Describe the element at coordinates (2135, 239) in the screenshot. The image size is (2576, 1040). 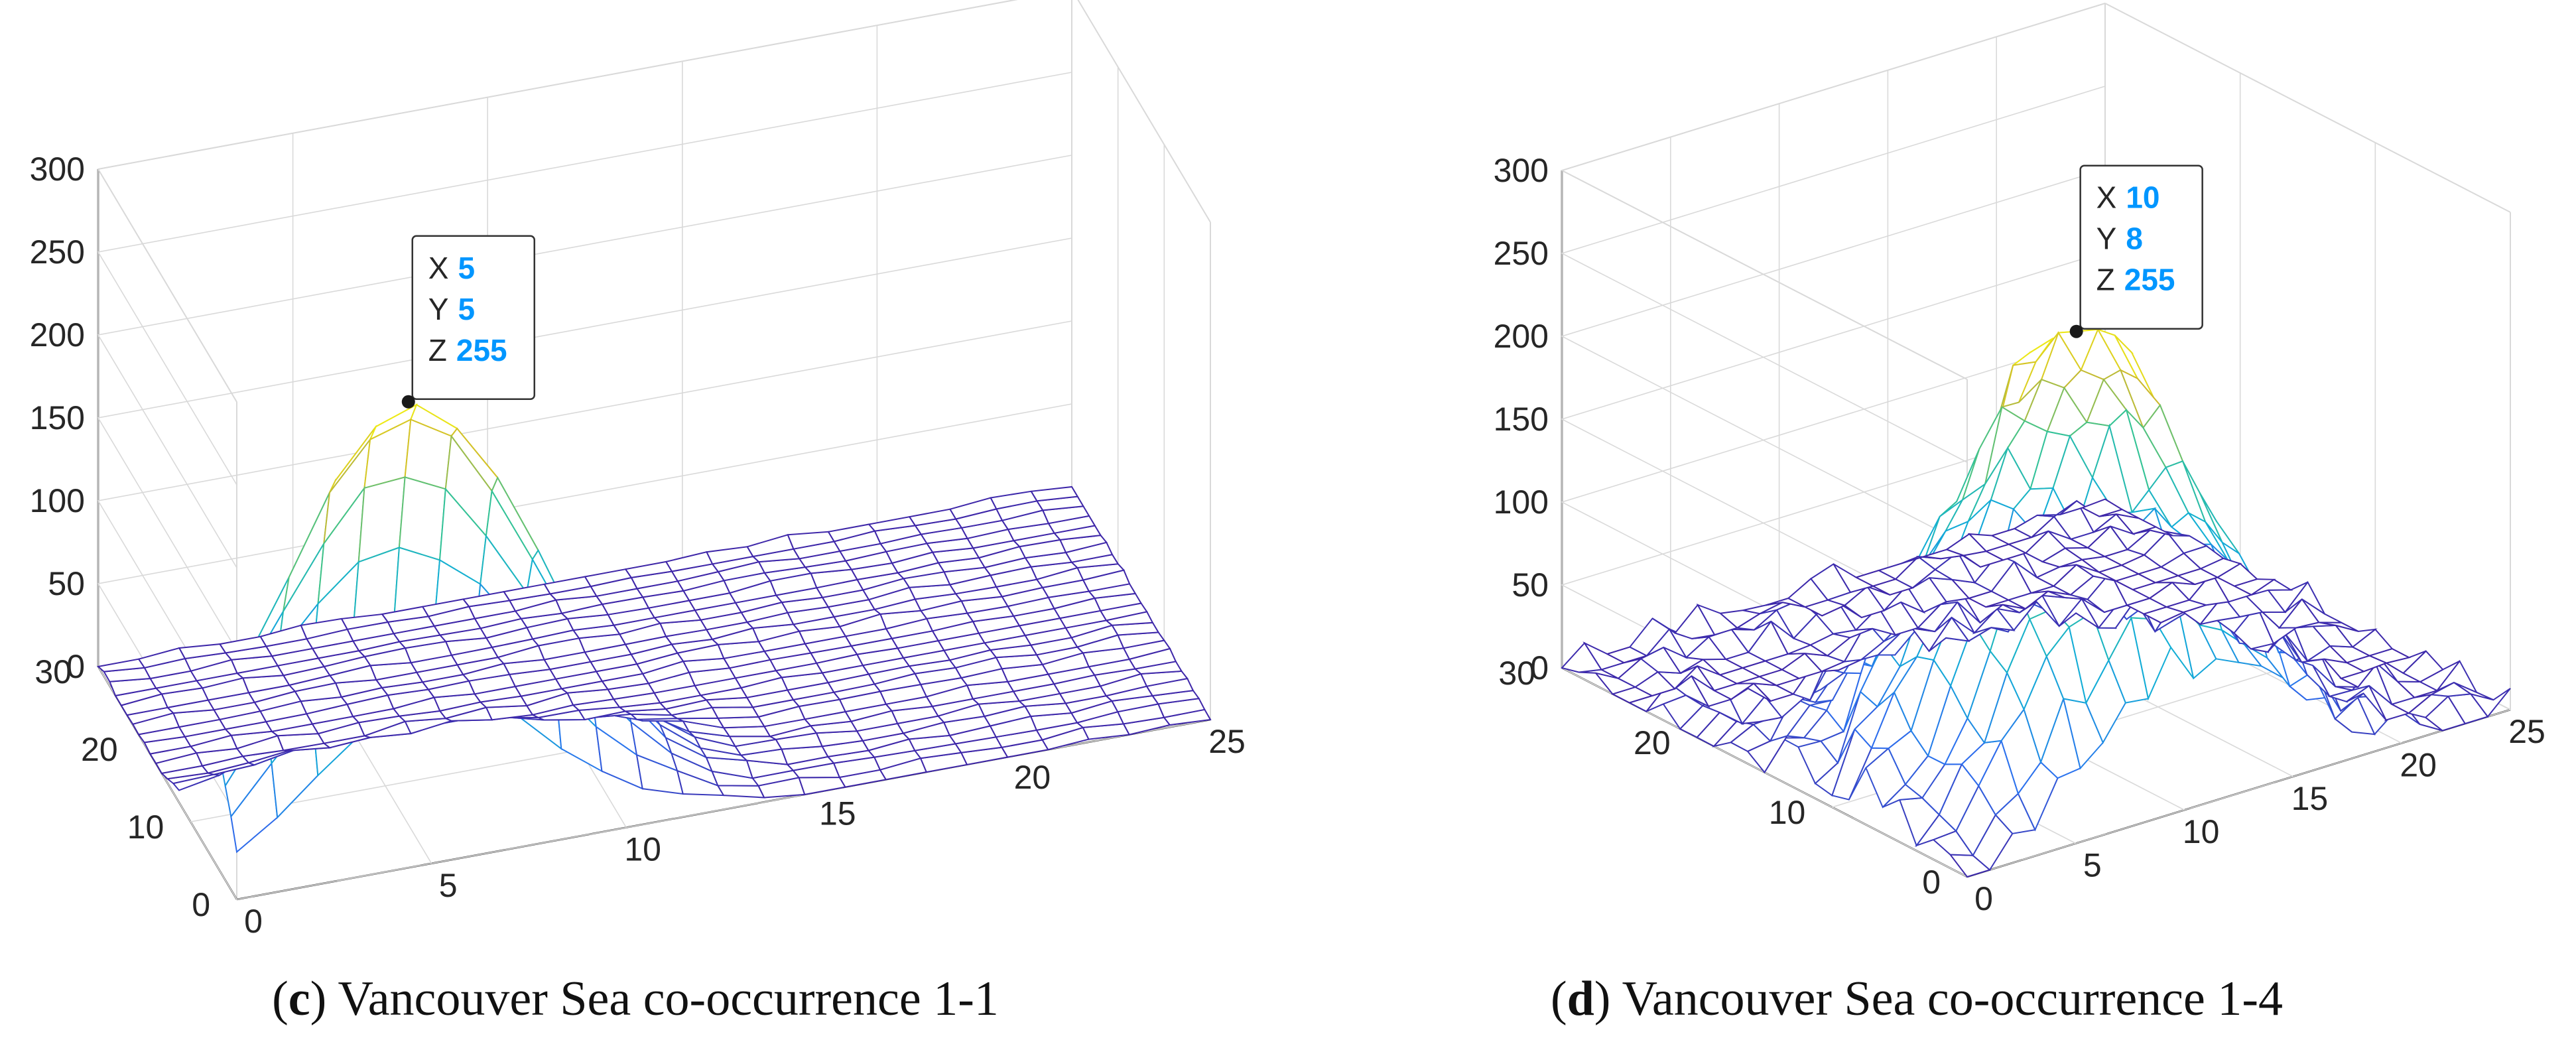
I see `datatip-y-value: 8` at that location.